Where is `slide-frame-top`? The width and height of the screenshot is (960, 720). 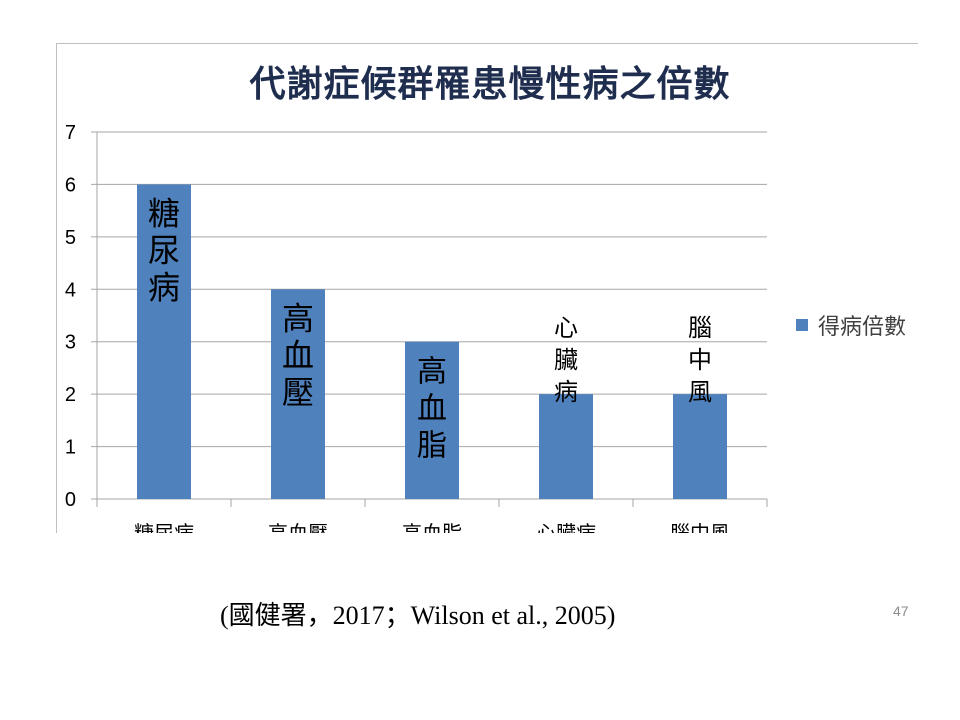 slide-frame-top is located at coordinates (487, 43).